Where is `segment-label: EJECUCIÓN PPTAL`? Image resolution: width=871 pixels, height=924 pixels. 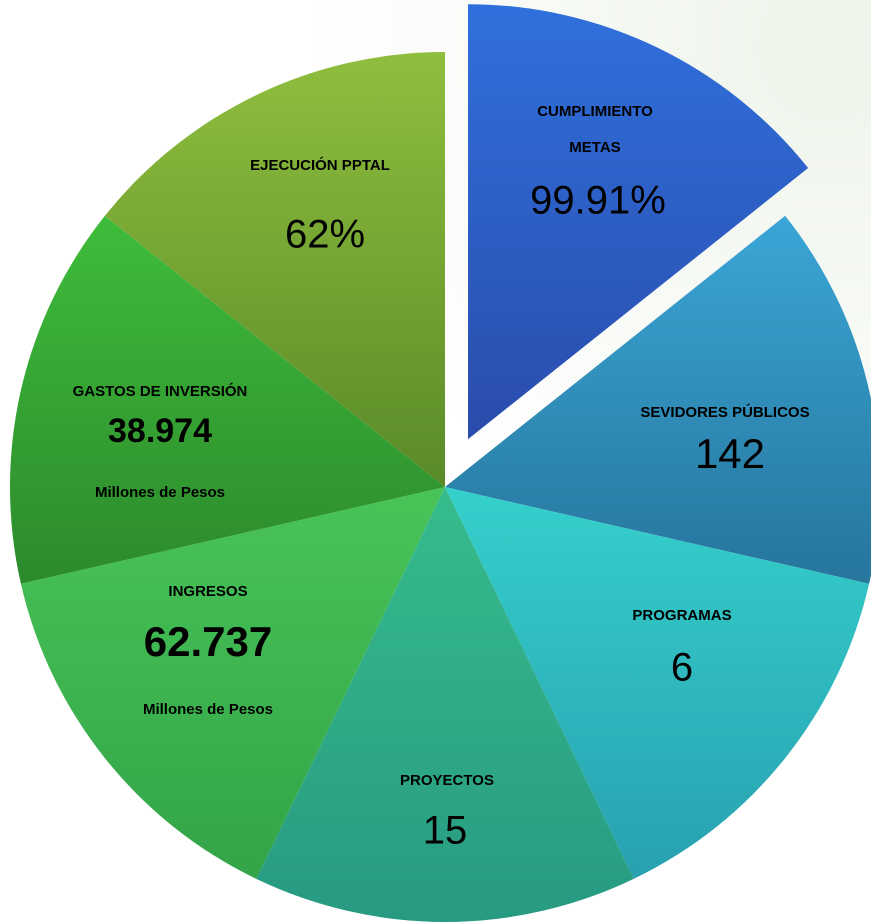 segment-label: EJECUCIÓN PPTAL is located at coordinates (320, 165).